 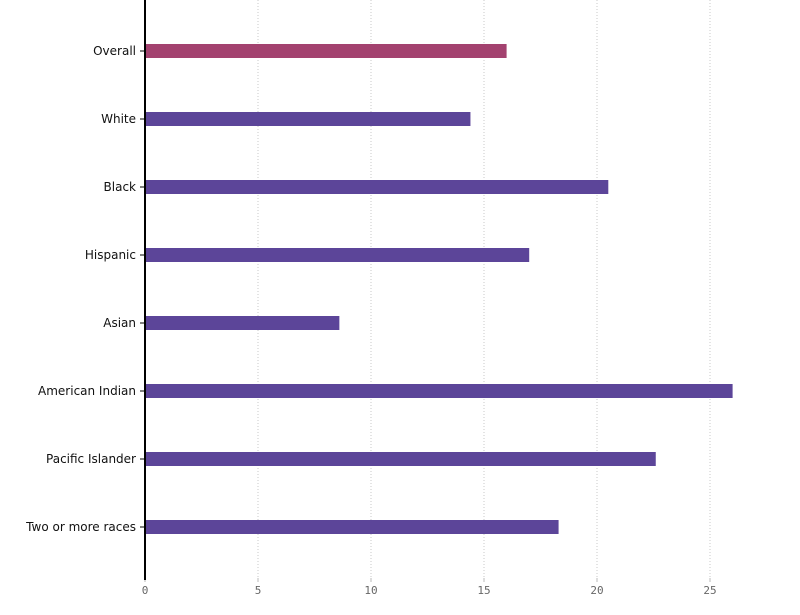 What do you see at coordinates (370, 590) in the screenshot?
I see `x-tick-label: 10` at bounding box center [370, 590].